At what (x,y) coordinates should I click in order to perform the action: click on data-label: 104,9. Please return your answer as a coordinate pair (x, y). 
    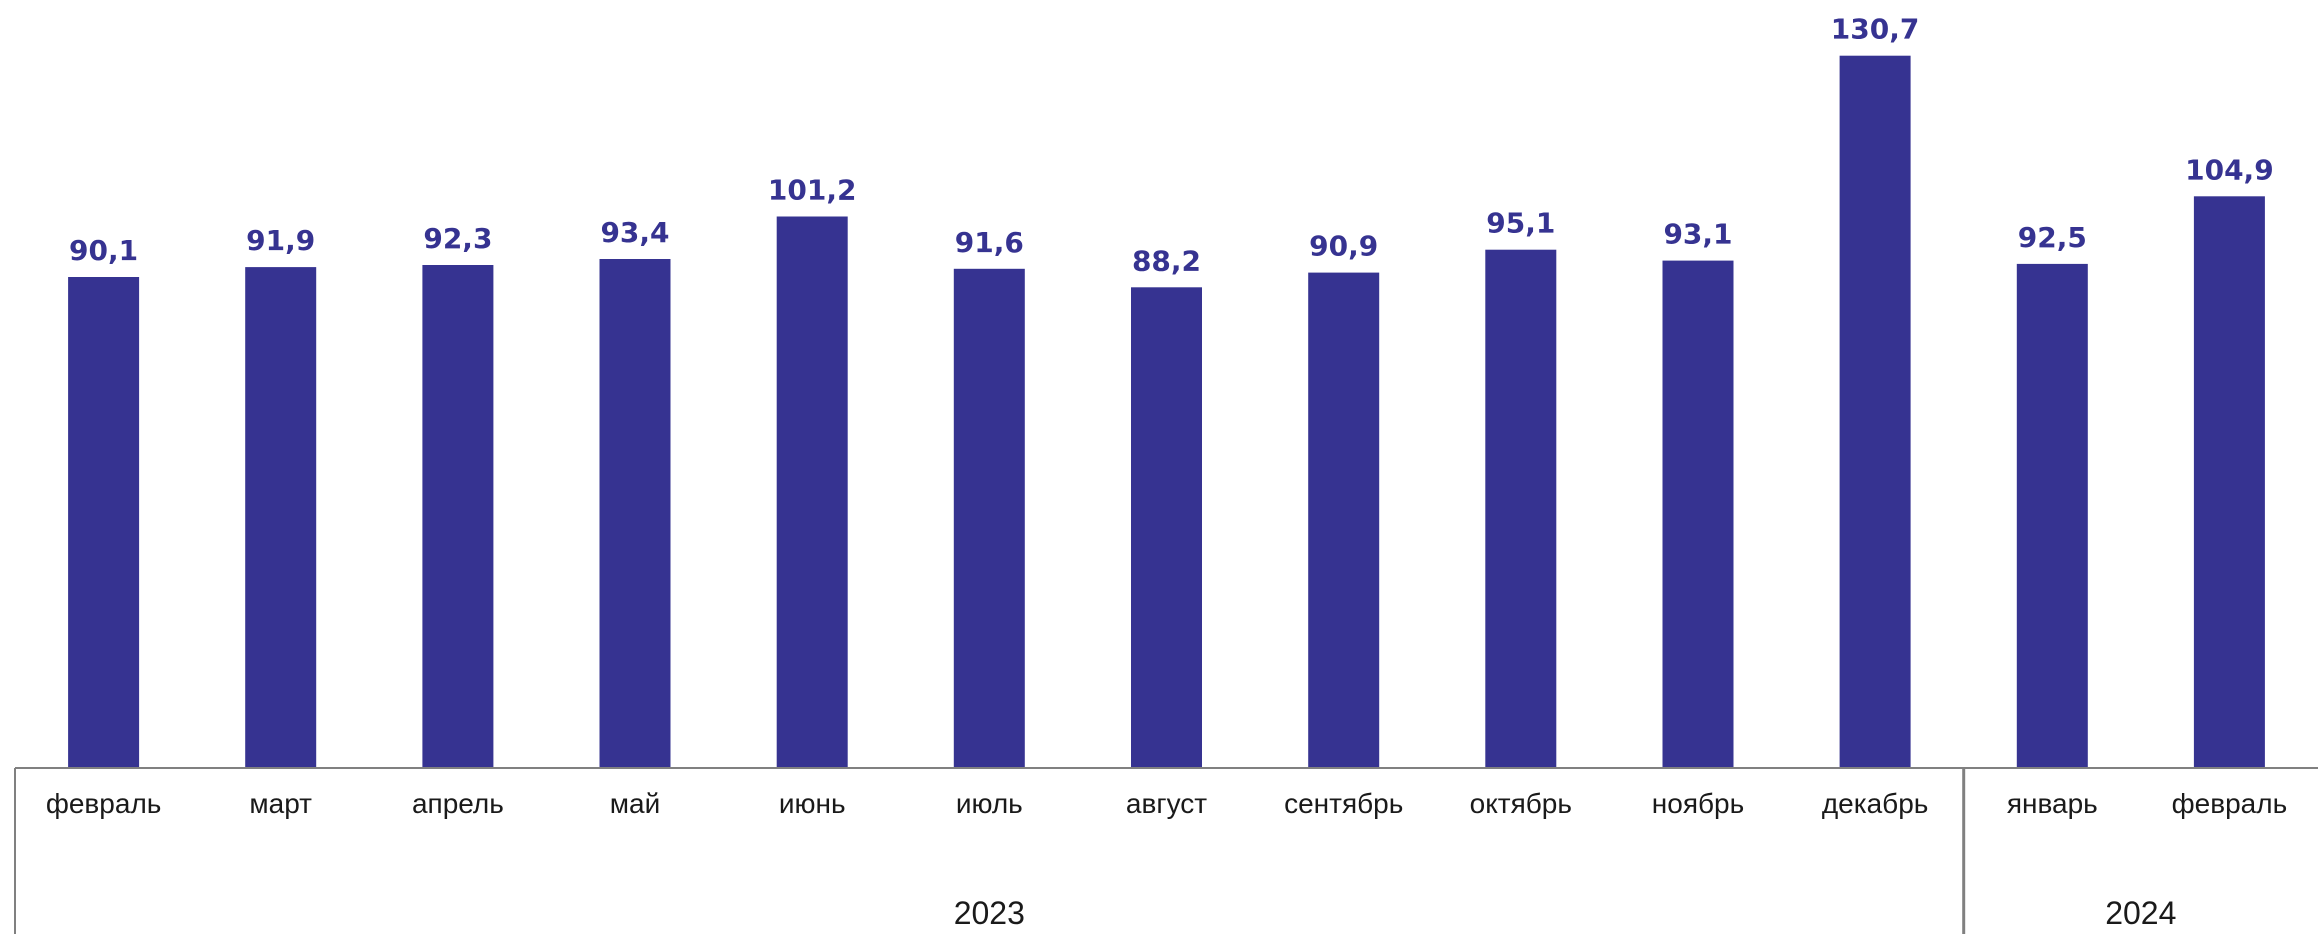
    Looking at the image, I should click on (2229, 169).